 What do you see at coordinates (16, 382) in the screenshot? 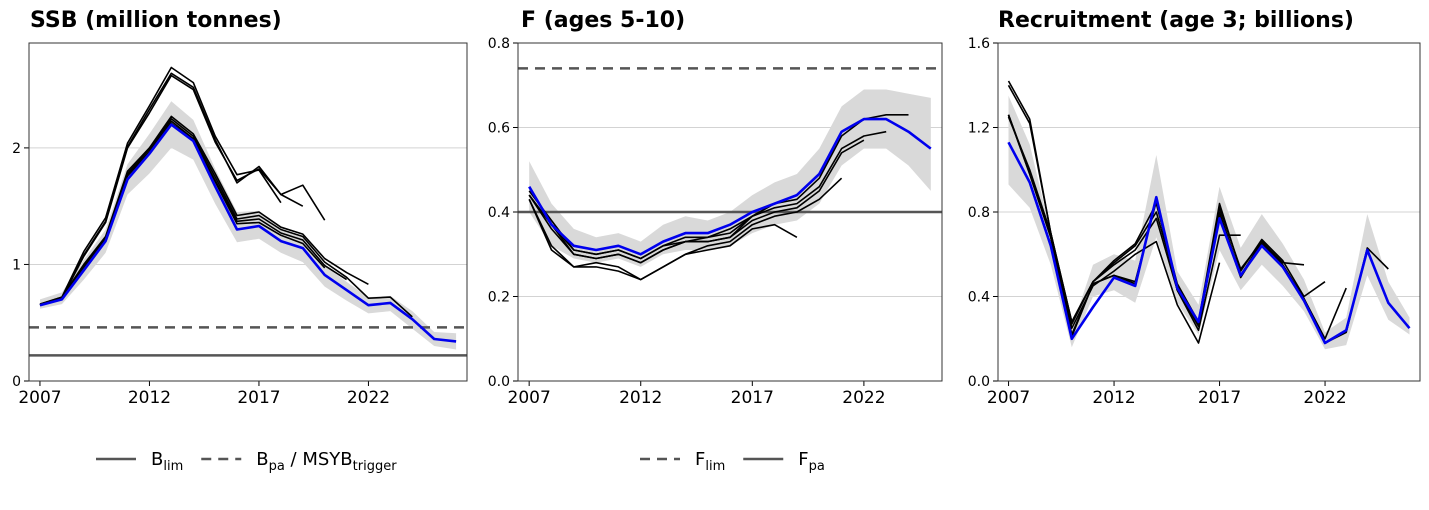
I see `y-tick-label: 0` at bounding box center [16, 382].